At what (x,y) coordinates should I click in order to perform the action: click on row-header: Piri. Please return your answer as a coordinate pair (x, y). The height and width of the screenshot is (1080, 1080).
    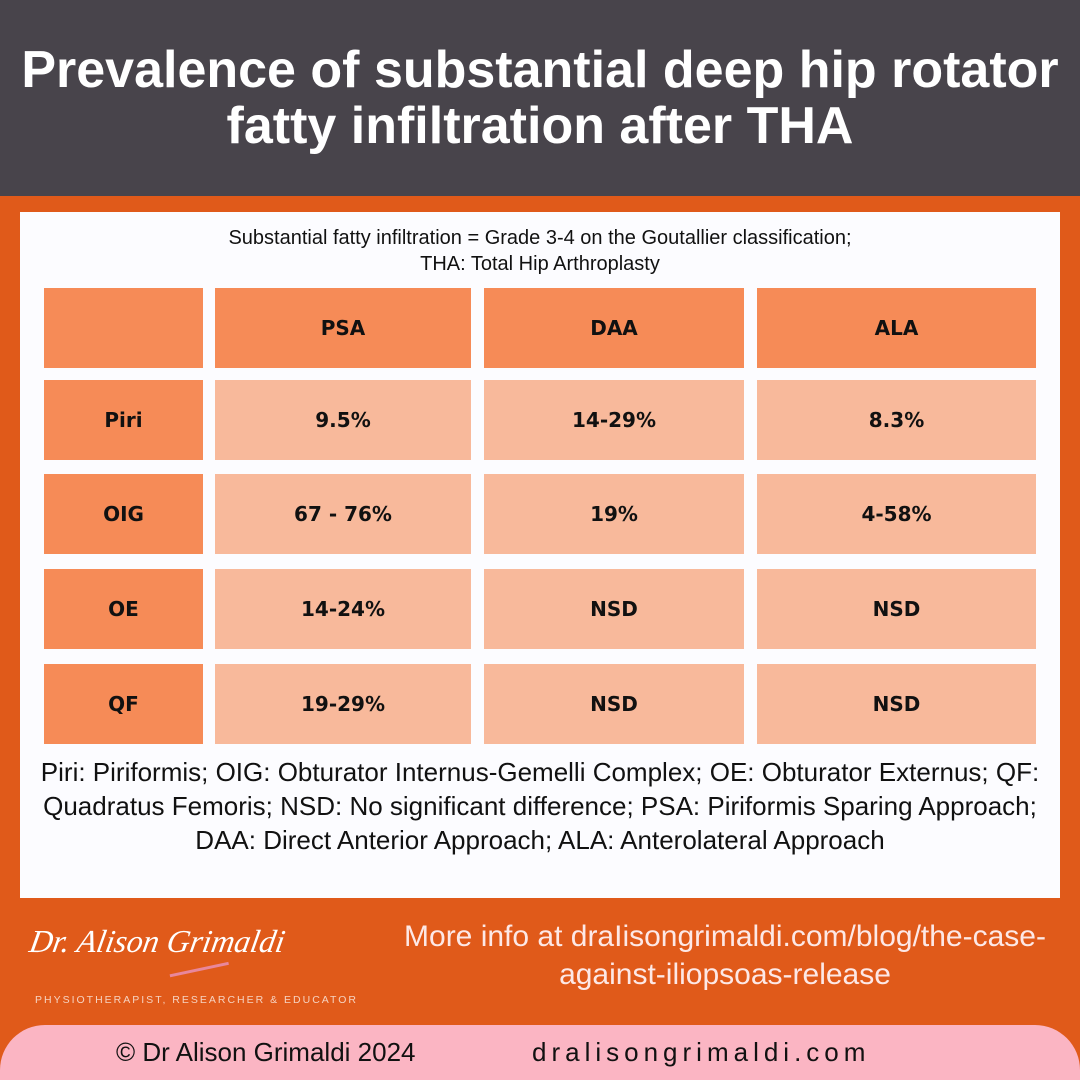
    Looking at the image, I should click on (123, 420).